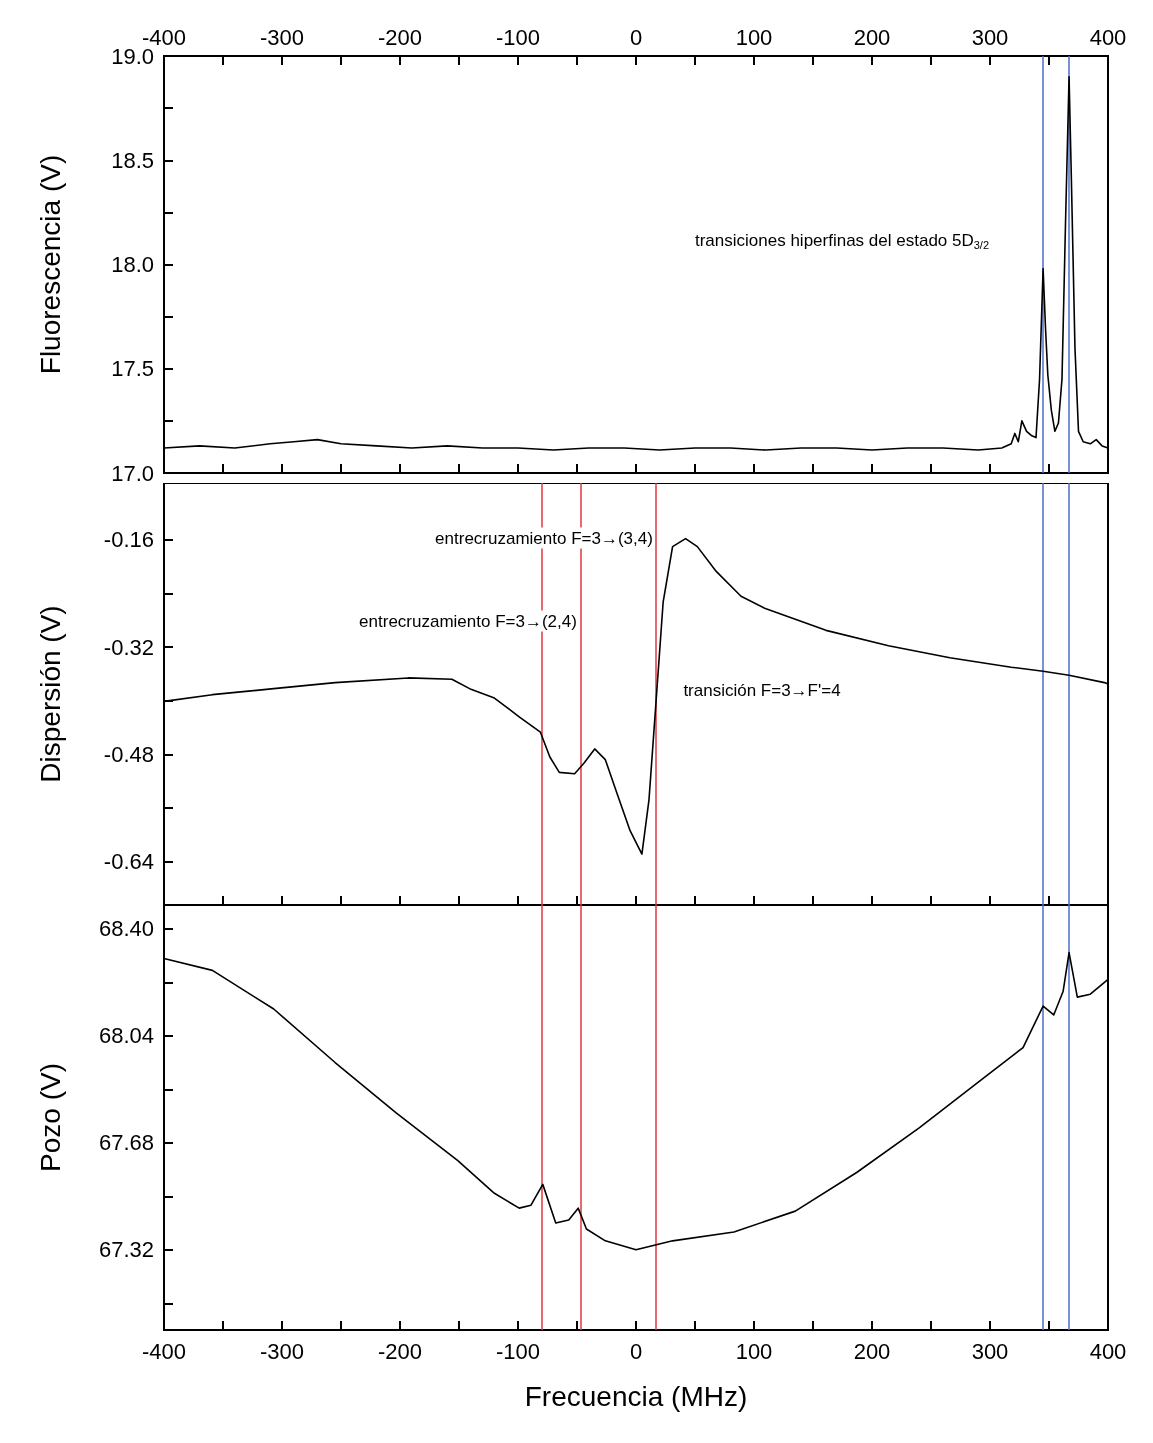  I want to click on x2-tick-label: 200, so click(872, 37).